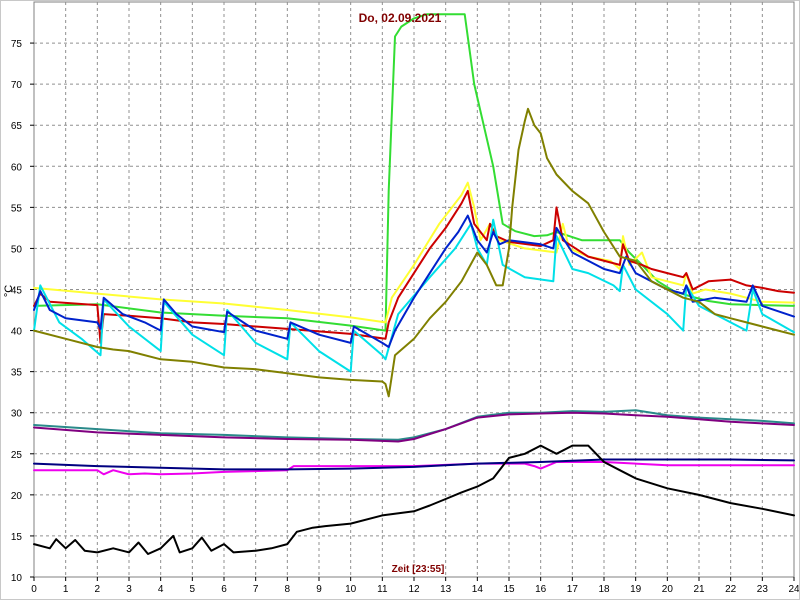 The image size is (800, 605). What do you see at coordinates (17, 414) in the screenshot?
I see `y-tick-label: 30` at bounding box center [17, 414].